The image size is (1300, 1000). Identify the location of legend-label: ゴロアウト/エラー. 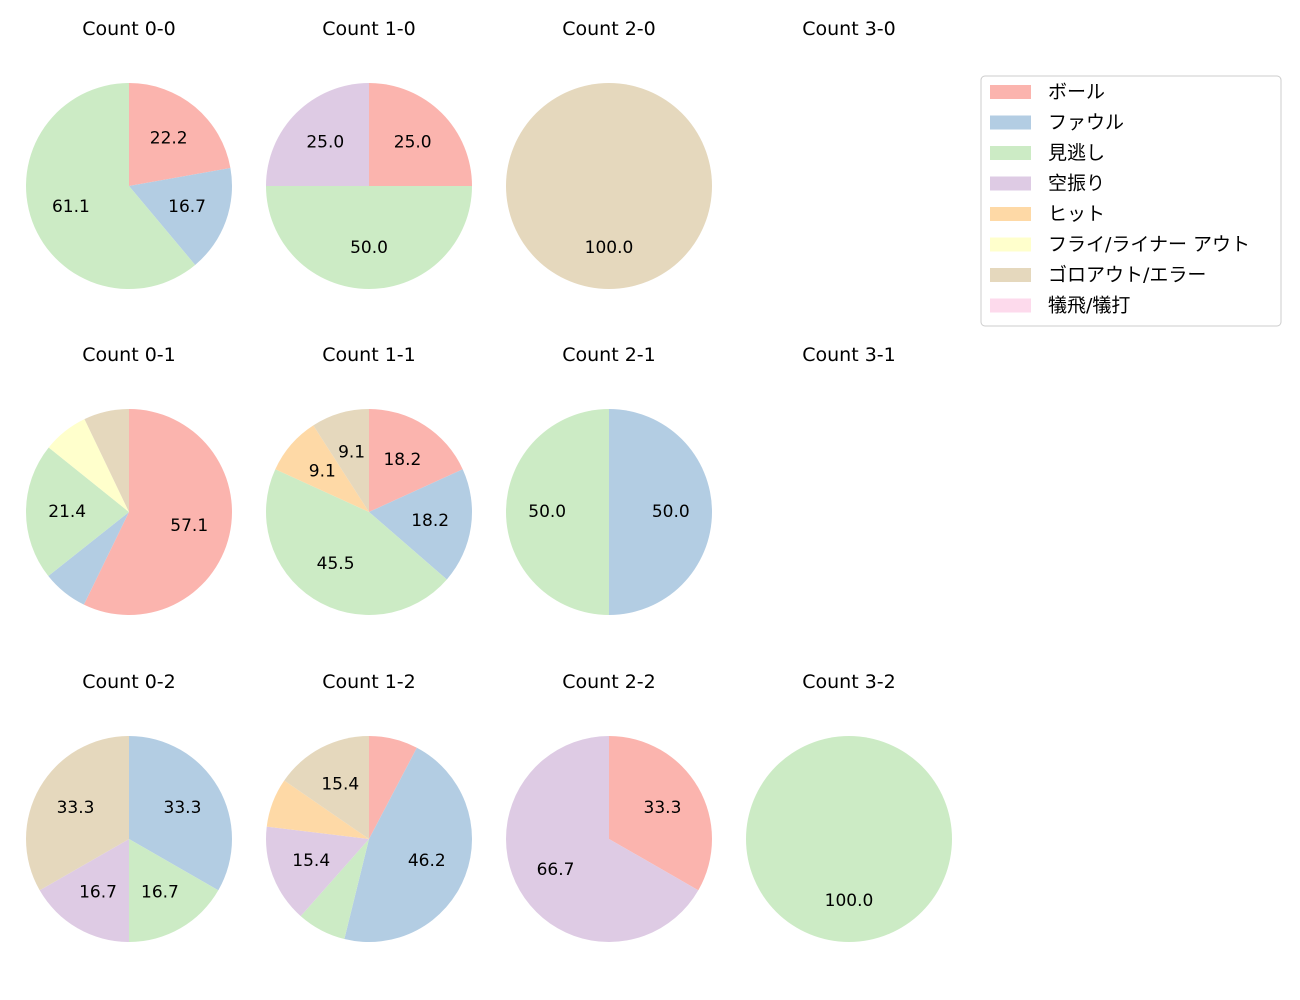
(1127, 275).